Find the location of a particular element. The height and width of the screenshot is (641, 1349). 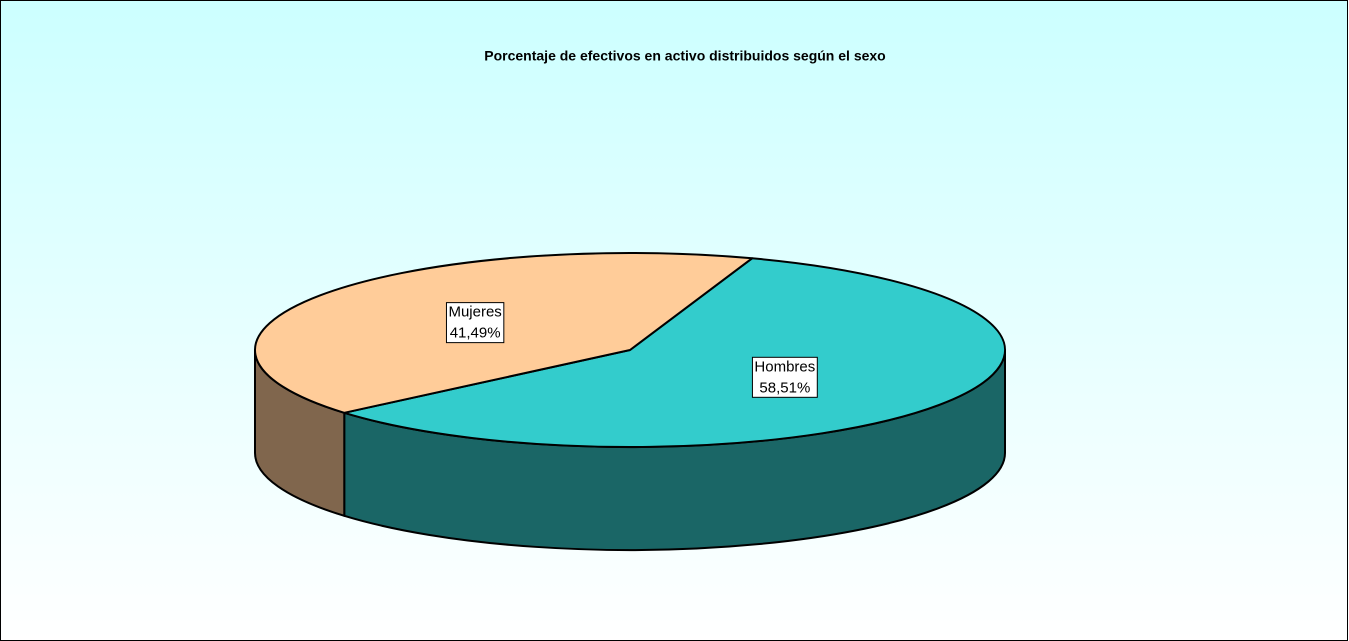

slice is located at coordinates (674, 352).